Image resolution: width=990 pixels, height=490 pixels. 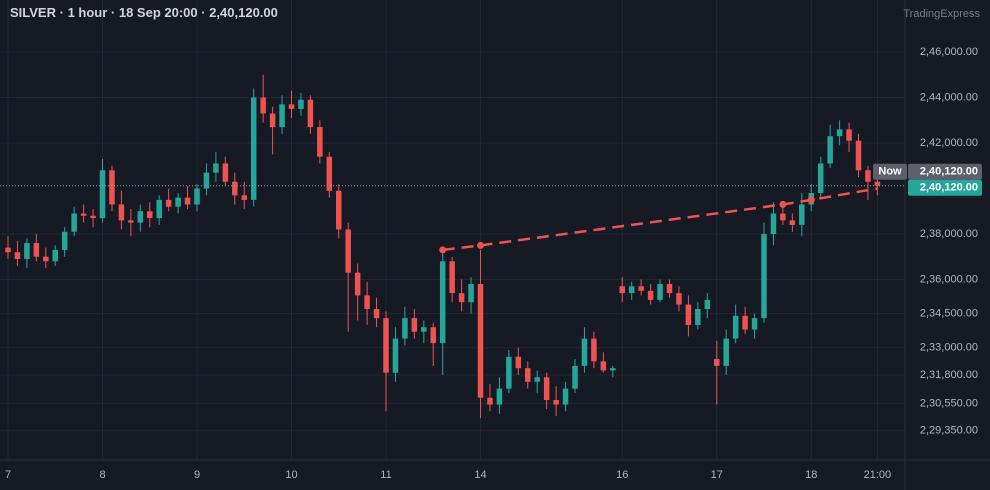 What do you see at coordinates (102, 475) in the screenshot?
I see `x-tick-label: 8` at bounding box center [102, 475].